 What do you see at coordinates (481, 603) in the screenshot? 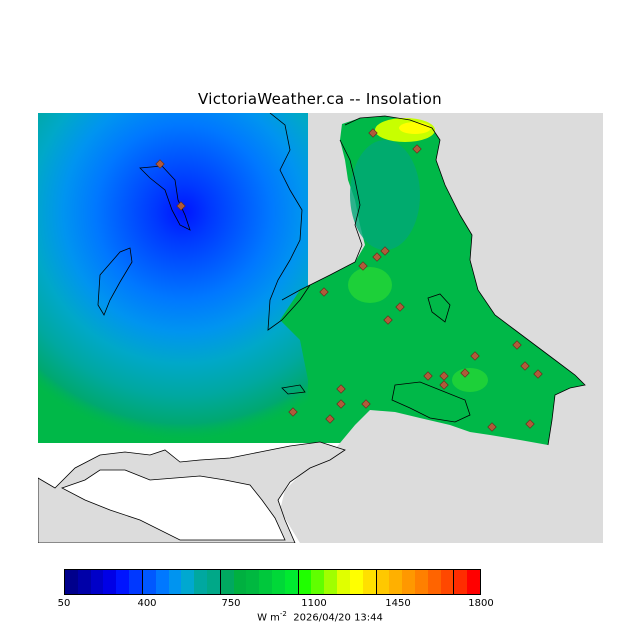
I see `colorbar-tick-label: 1800` at bounding box center [481, 603].